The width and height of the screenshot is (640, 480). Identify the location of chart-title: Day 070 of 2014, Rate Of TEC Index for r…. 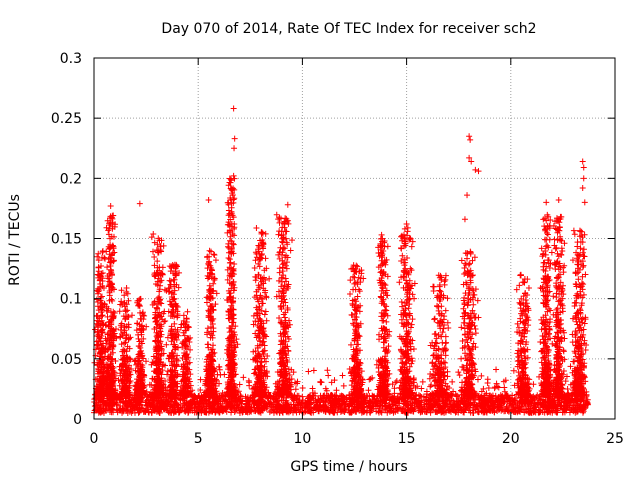
(348, 29).